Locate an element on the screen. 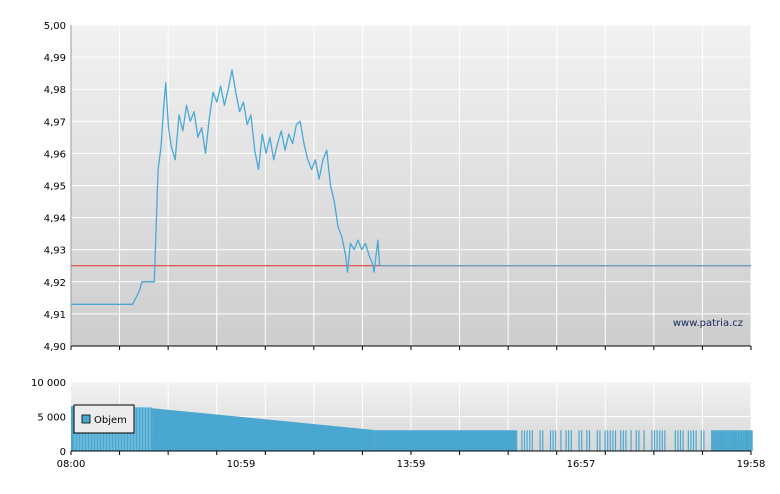 The height and width of the screenshot is (494, 780). price-y-tick-label: 4,95 is located at coordinates (55, 187).